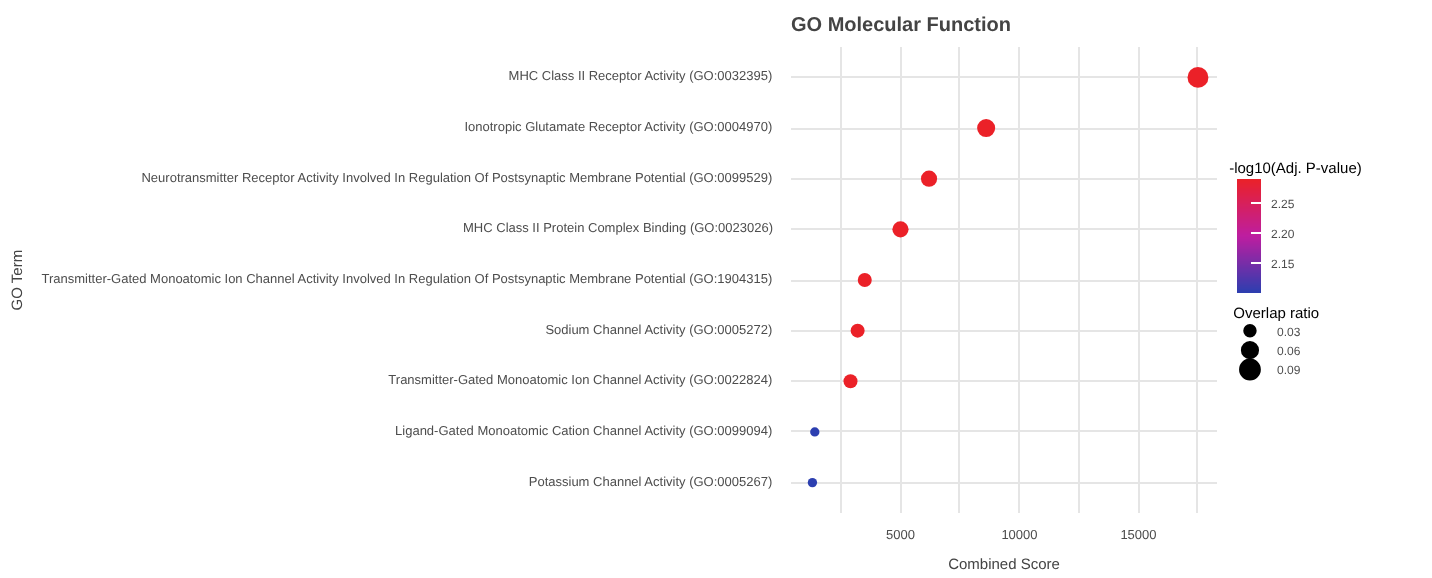 The image size is (1432, 578). Describe the element at coordinates (901, 26) in the screenshot. I see `chart-title: GO Molecular Function` at that location.